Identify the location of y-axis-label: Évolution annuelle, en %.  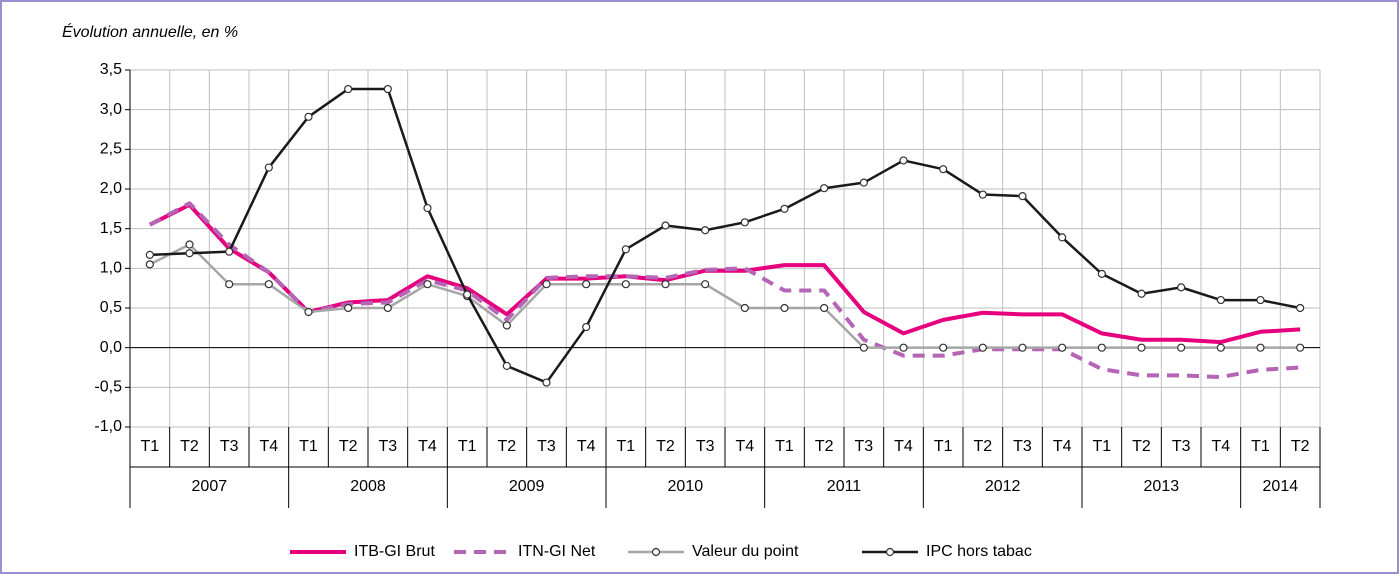
(150, 31).